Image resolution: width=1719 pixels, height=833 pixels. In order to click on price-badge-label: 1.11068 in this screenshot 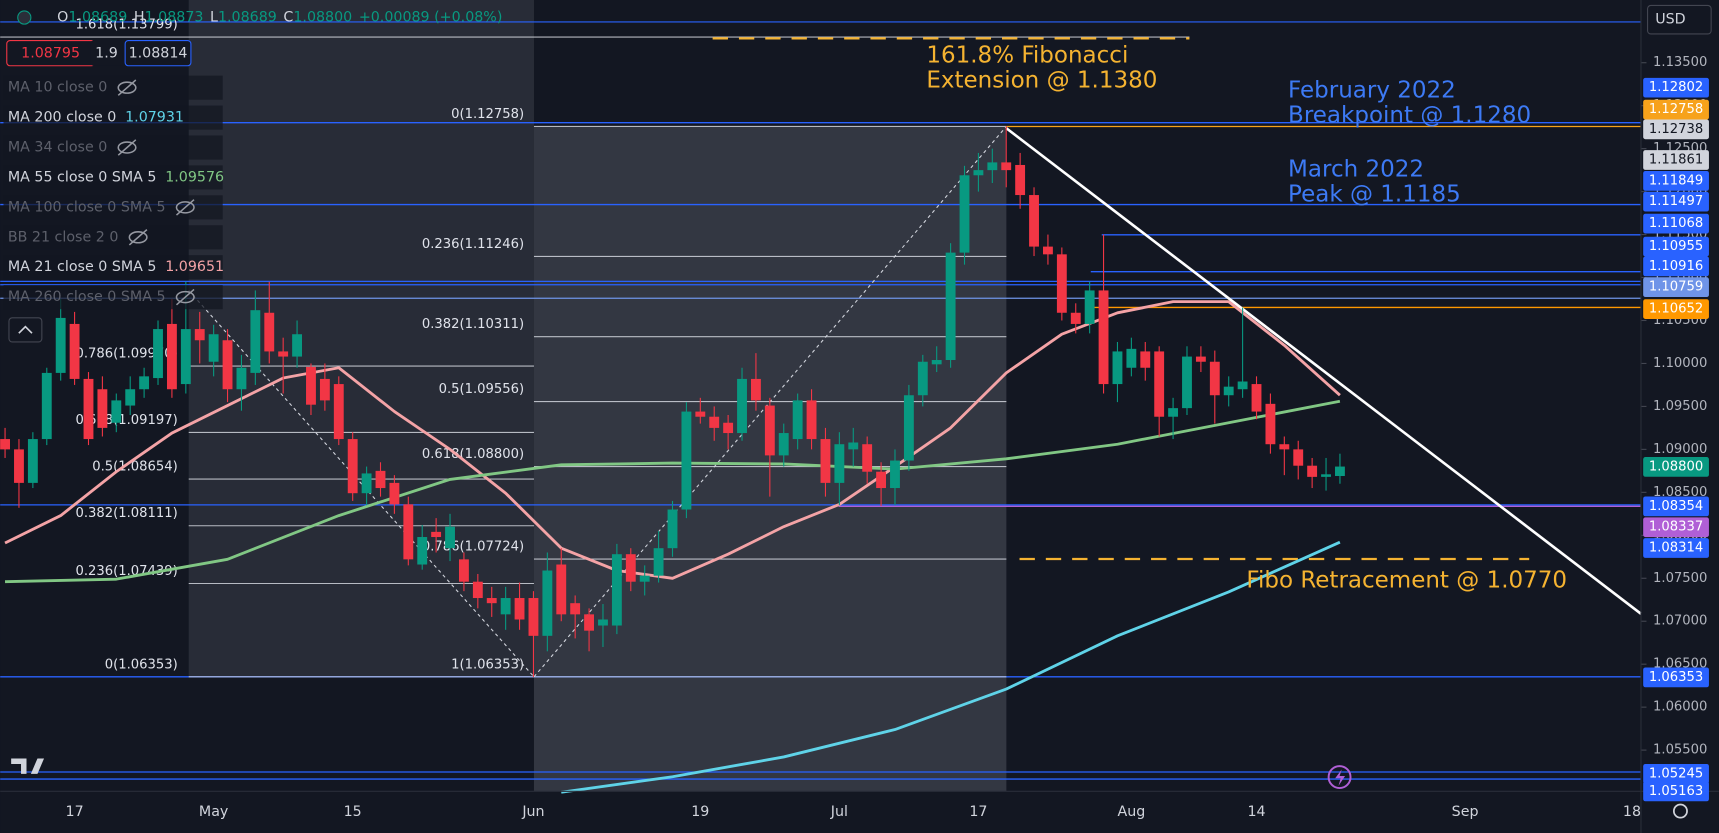, I will do `click(1676, 223)`.